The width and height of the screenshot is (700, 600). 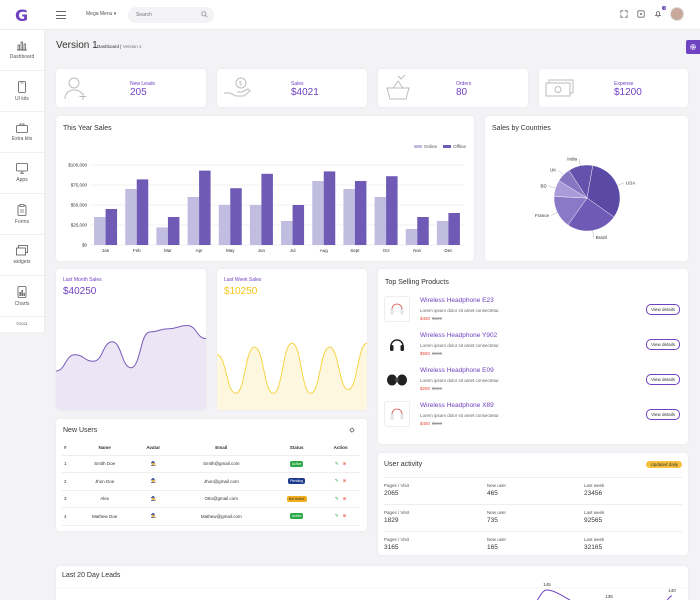 What do you see at coordinates (137, 250) in the screenshot?
I see `x-tick-label: Feb` at bounding box center [137, 250].